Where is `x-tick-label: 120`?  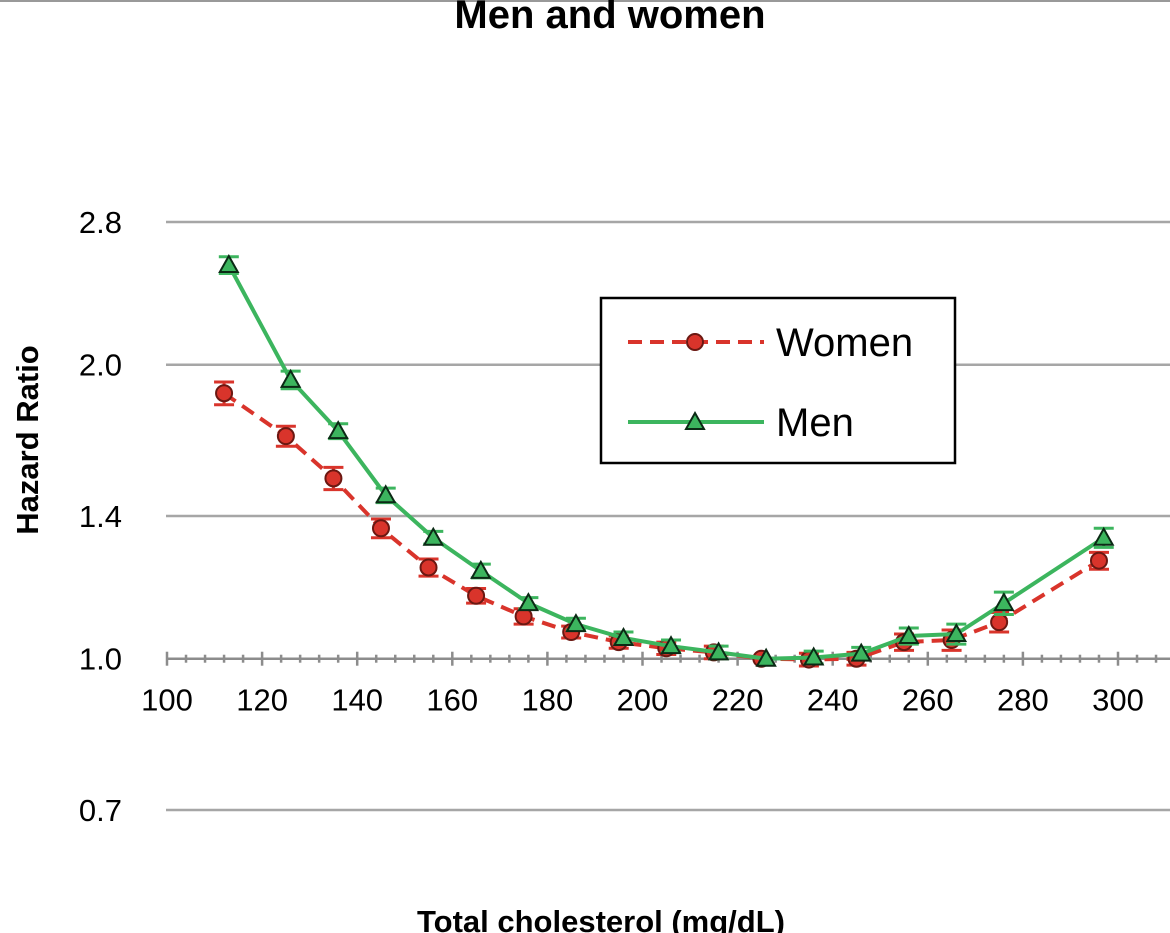 x-tick-label: 120 is located at coordinates (262, 700).